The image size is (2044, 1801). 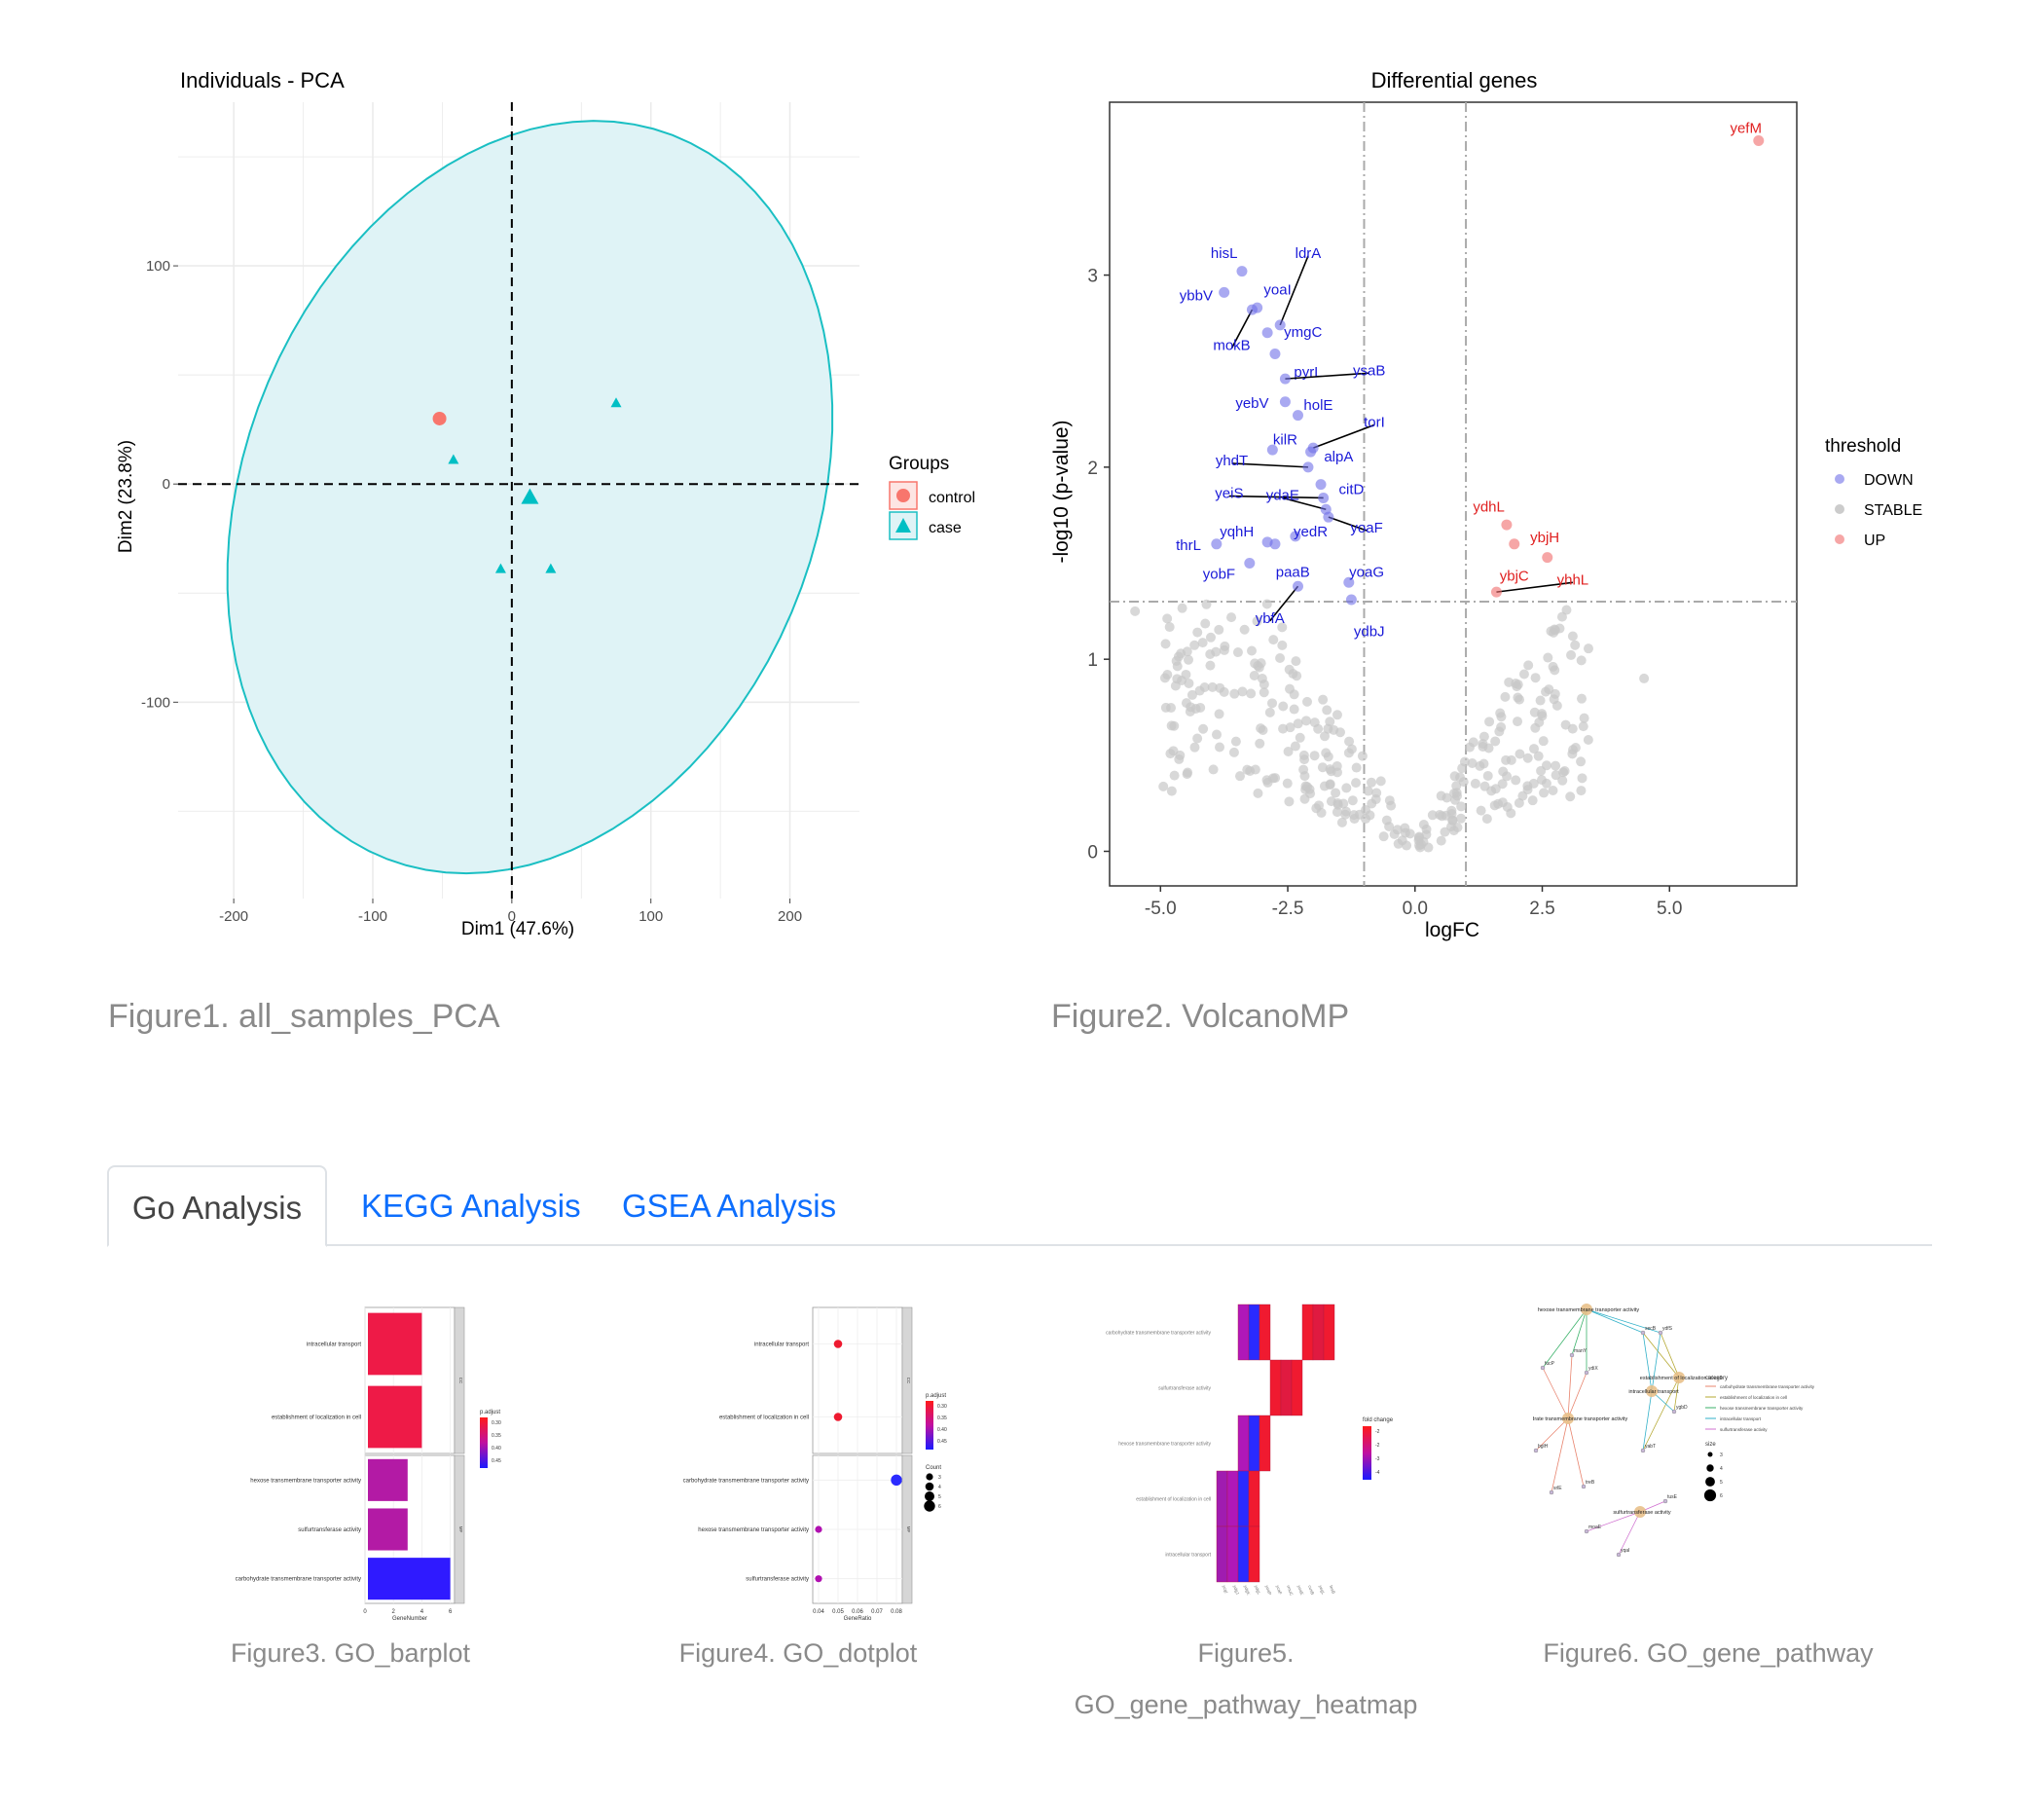 What do you see at coordinates (1840, 509) in the screenshot?
I see `volcano-legend-stable-marker` at bounding box center [1840, 509].